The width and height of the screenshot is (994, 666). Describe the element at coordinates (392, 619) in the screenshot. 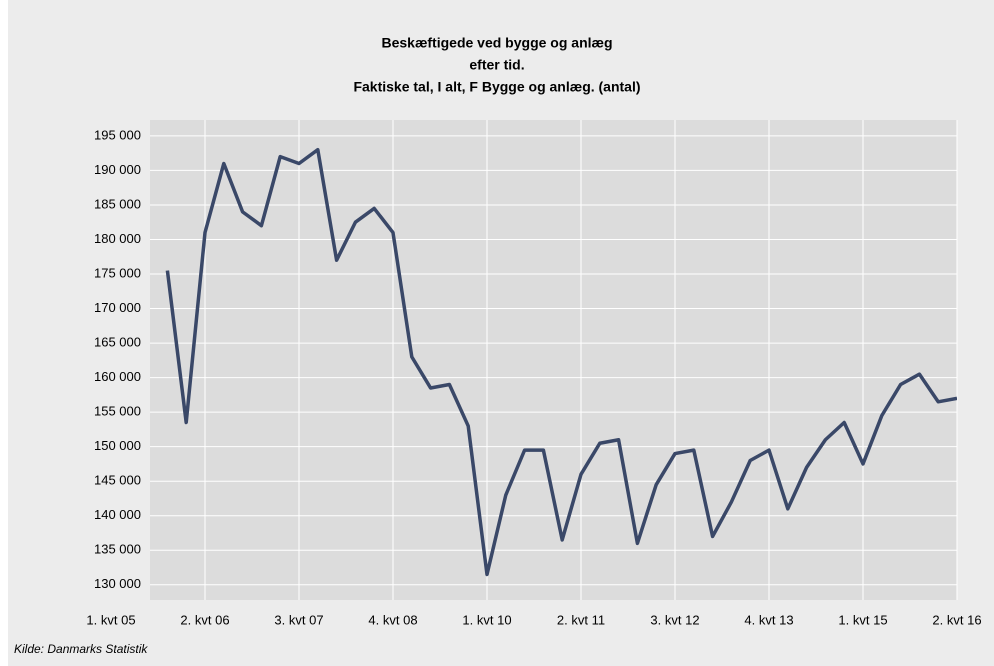

I see `x-tick-label: 4. kvt 08` at that location.